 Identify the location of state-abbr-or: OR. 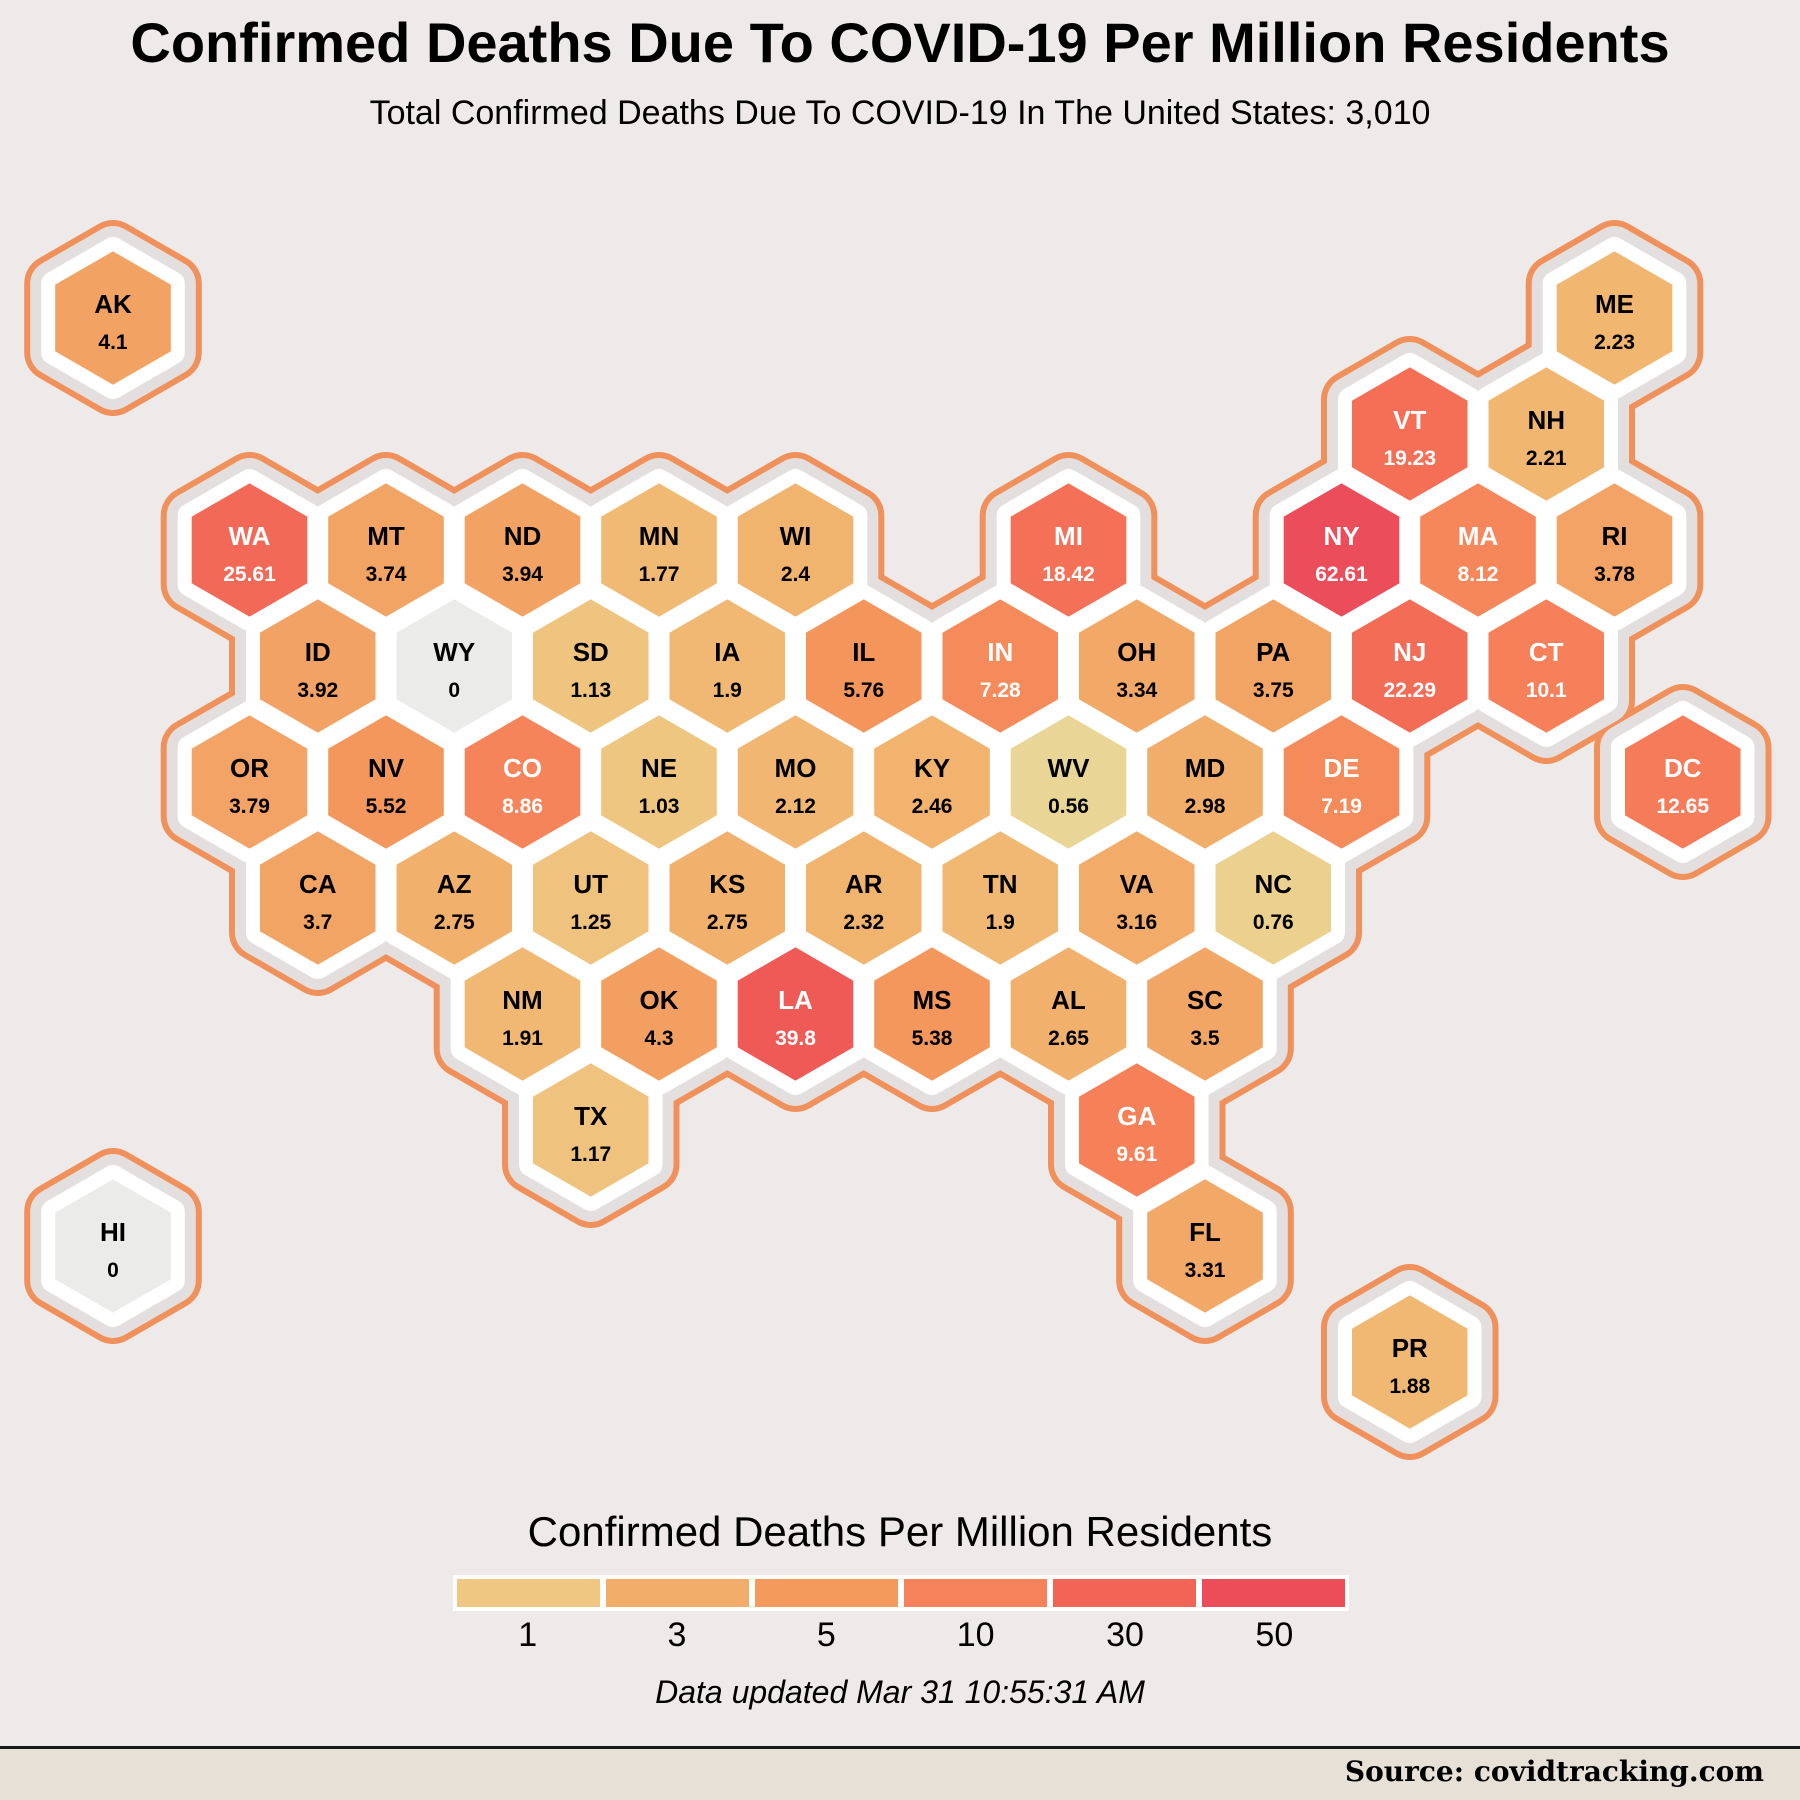
(249, 768).